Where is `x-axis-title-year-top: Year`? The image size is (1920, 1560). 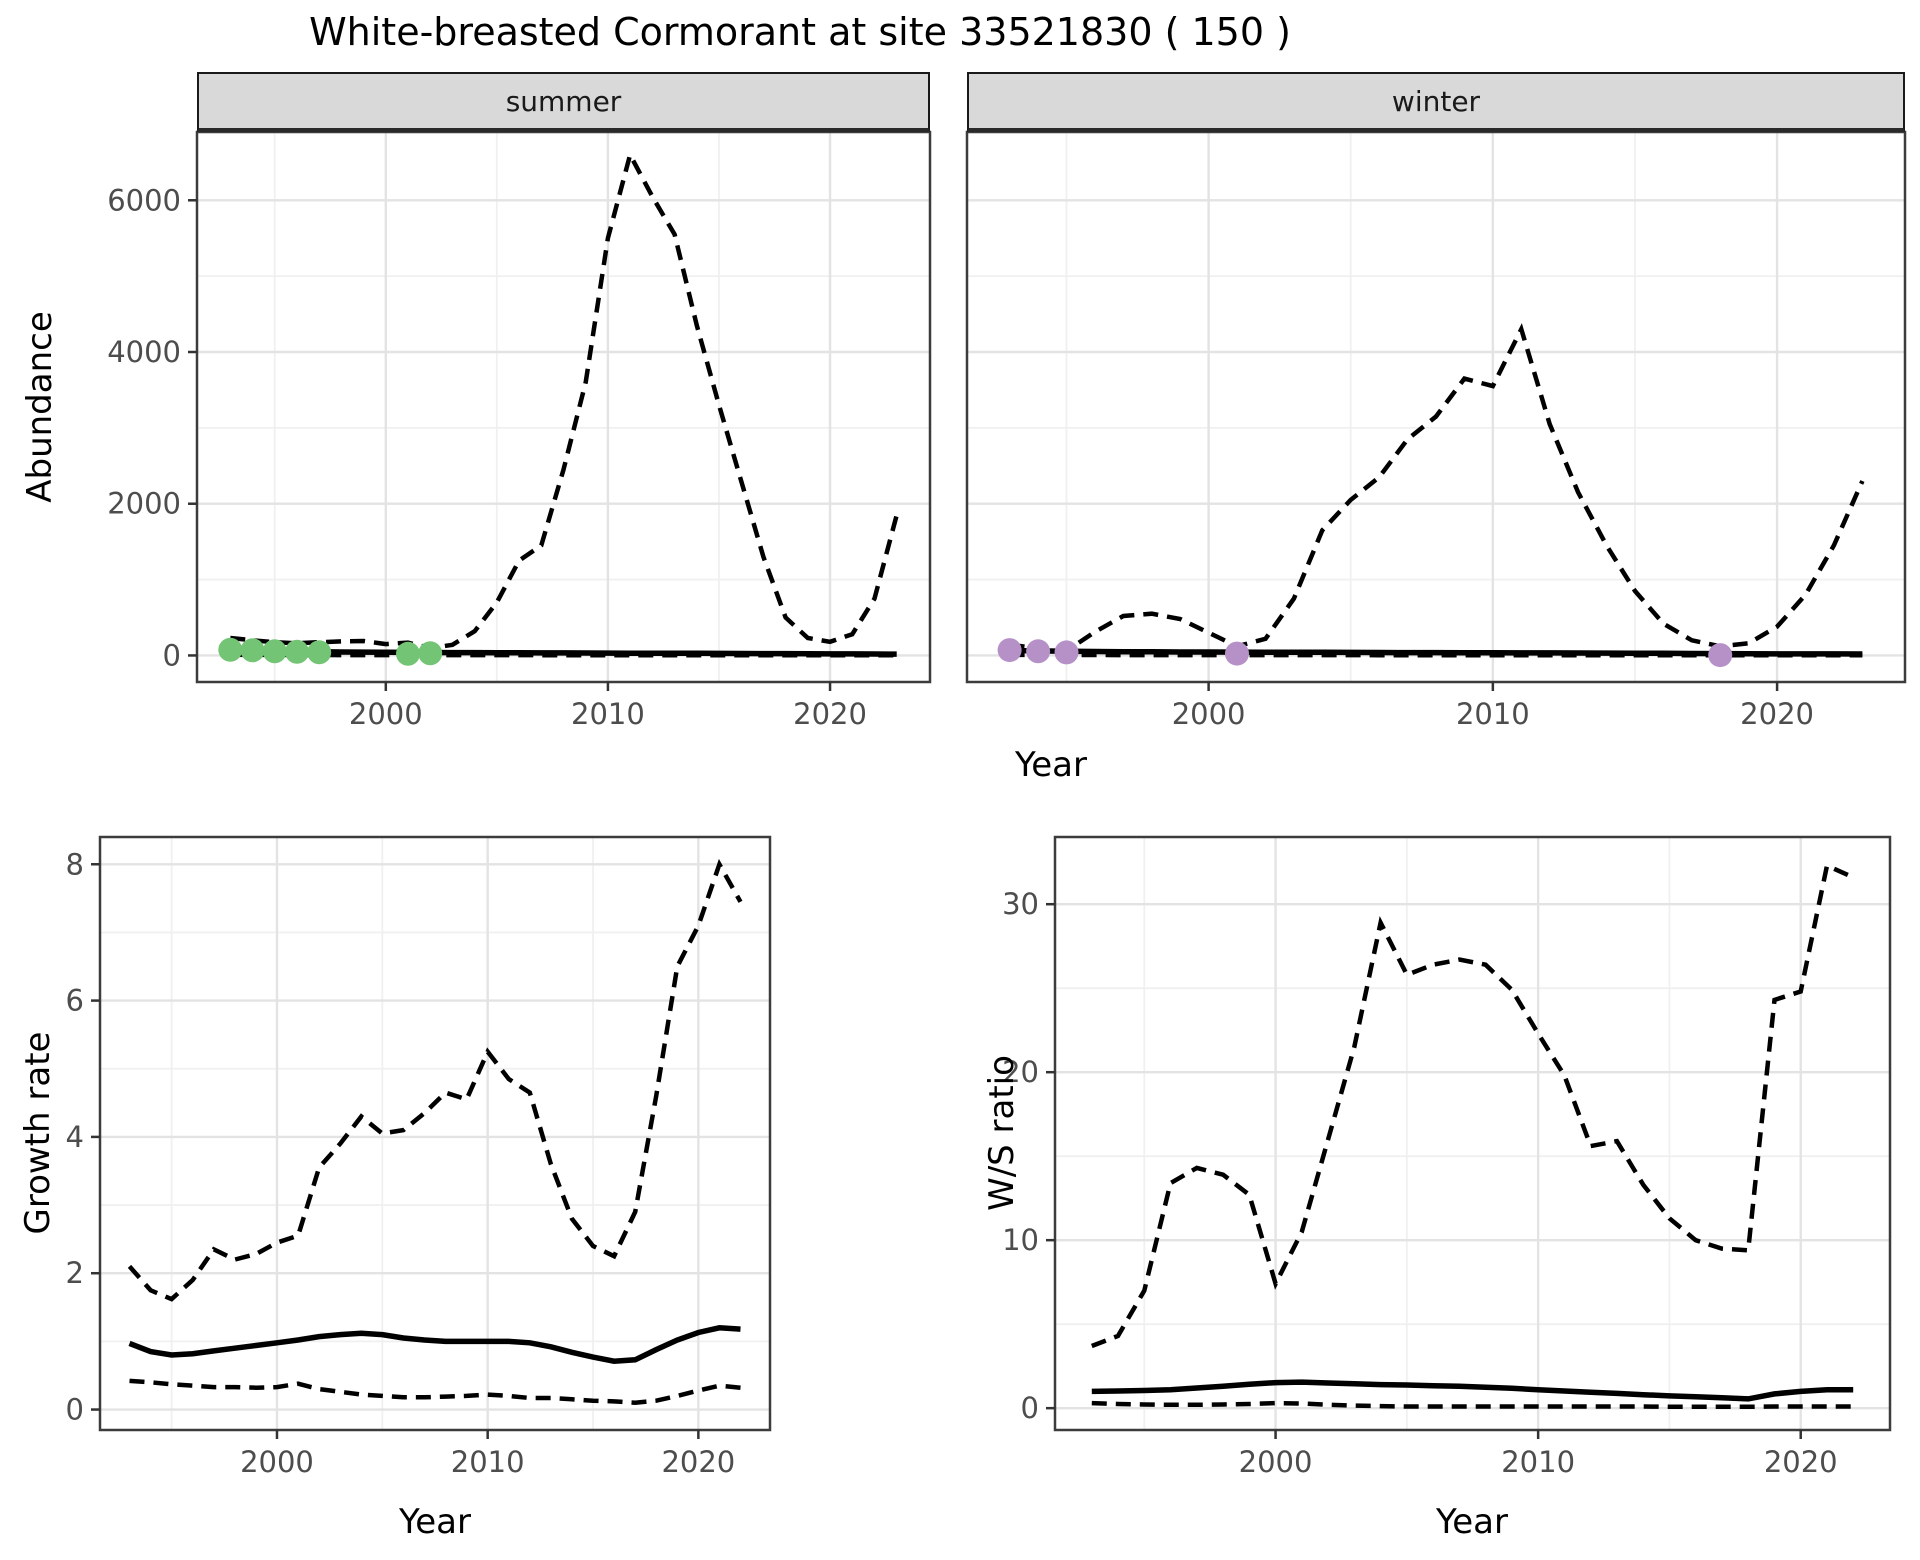 x-axis-title-year-top: Year is located at coordinates (1051, 765).